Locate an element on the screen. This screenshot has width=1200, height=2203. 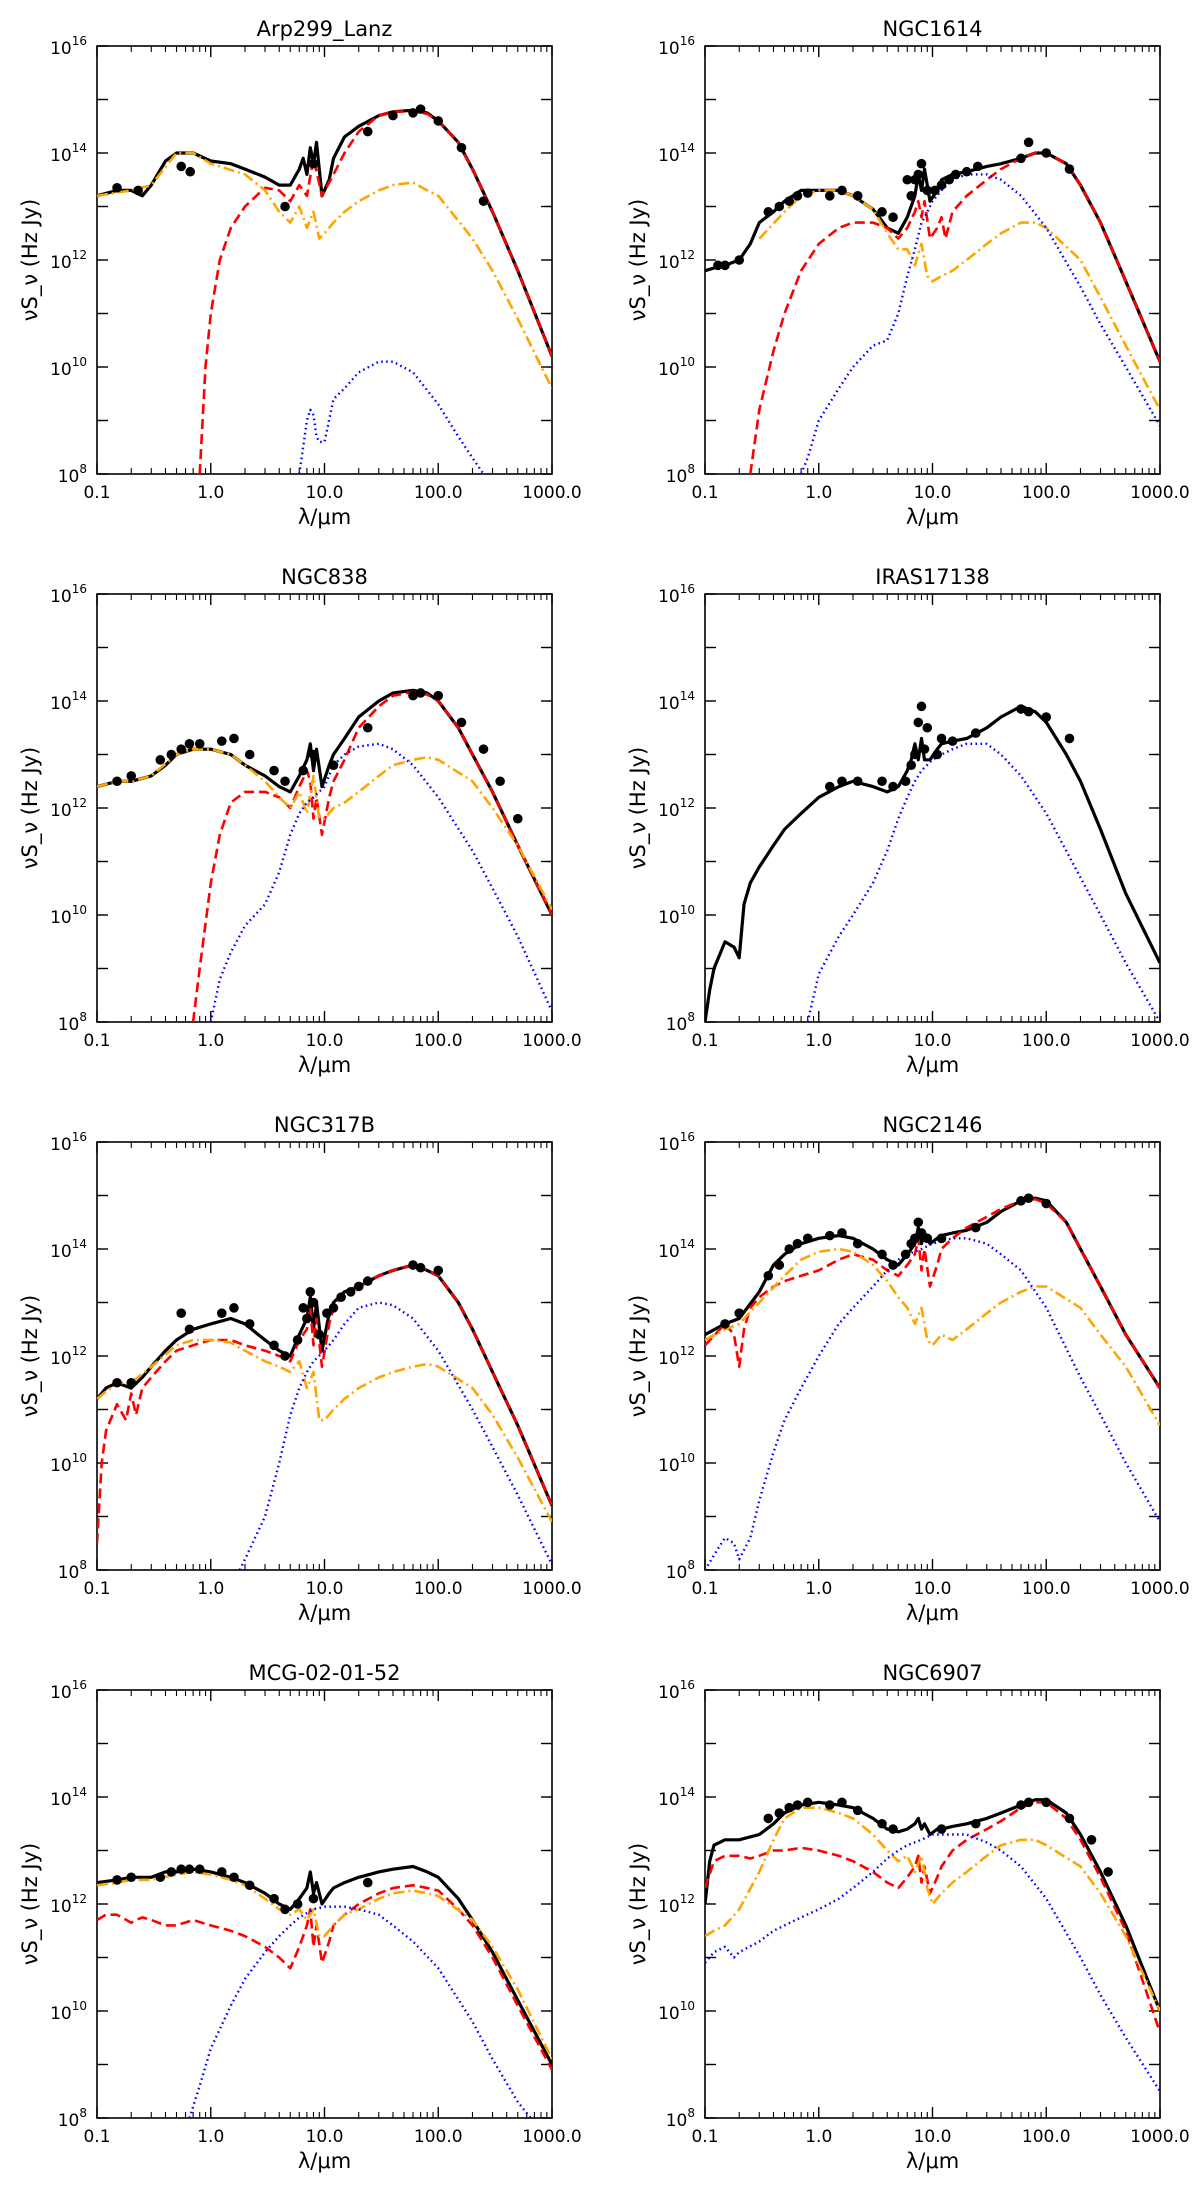
series-group is located at coordinates (324, 1991).